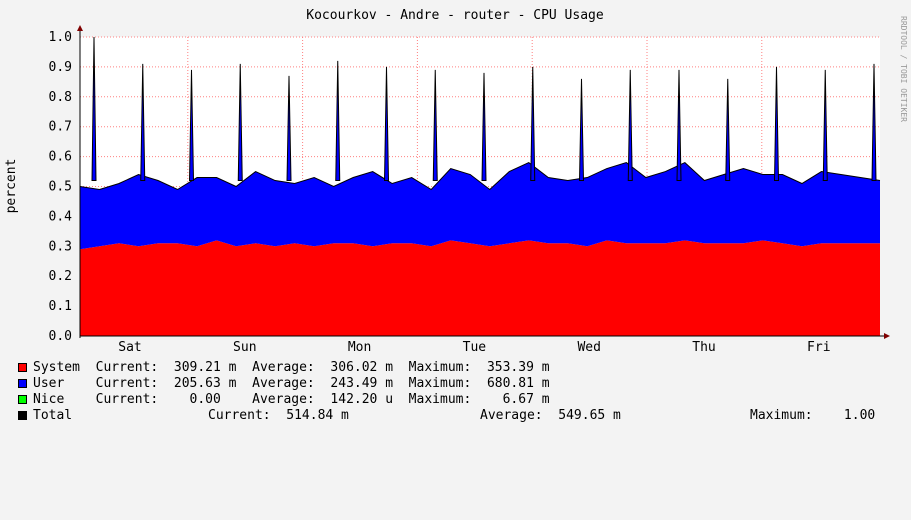 Image resolution: width=911 pixels, height=520 pixels. I want to click on chart-title: Kocourkov - Andre - router - CPU Usage, so click(455, 15).